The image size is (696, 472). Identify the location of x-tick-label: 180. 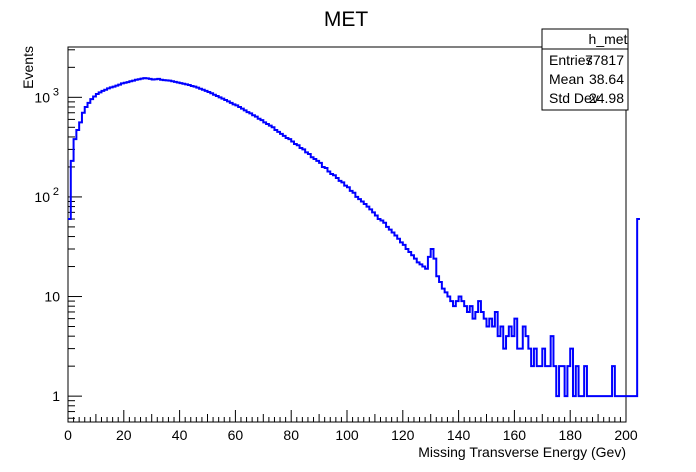
(571, 435).